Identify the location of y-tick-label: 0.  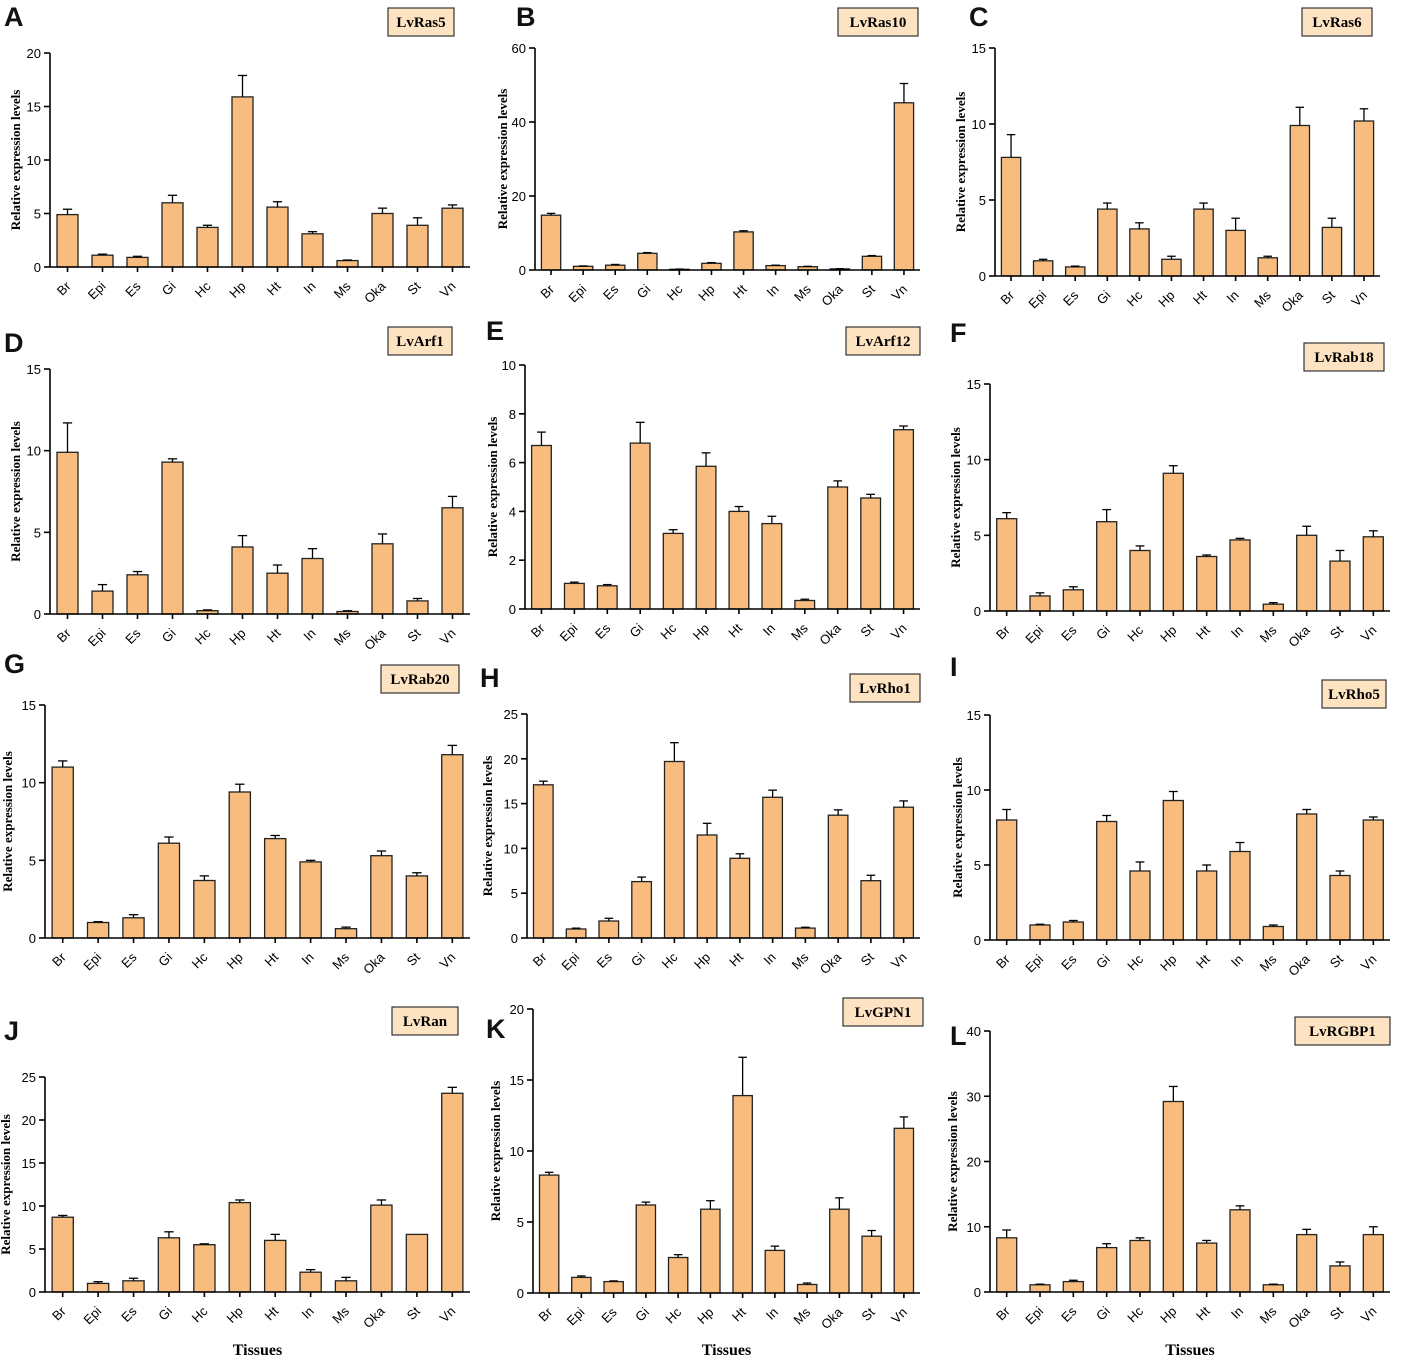
(512, 609).